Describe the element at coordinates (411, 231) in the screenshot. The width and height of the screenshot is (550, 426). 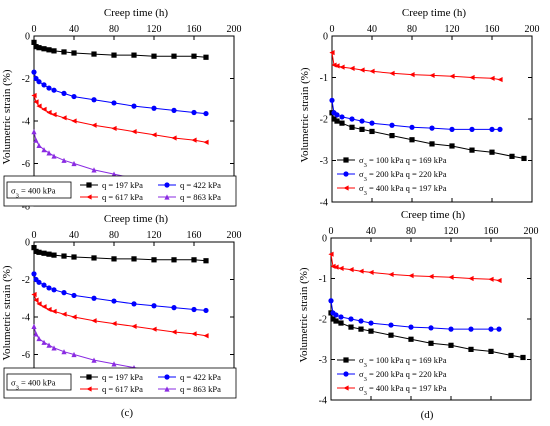
I see `x-tick-label: 80` at that location.